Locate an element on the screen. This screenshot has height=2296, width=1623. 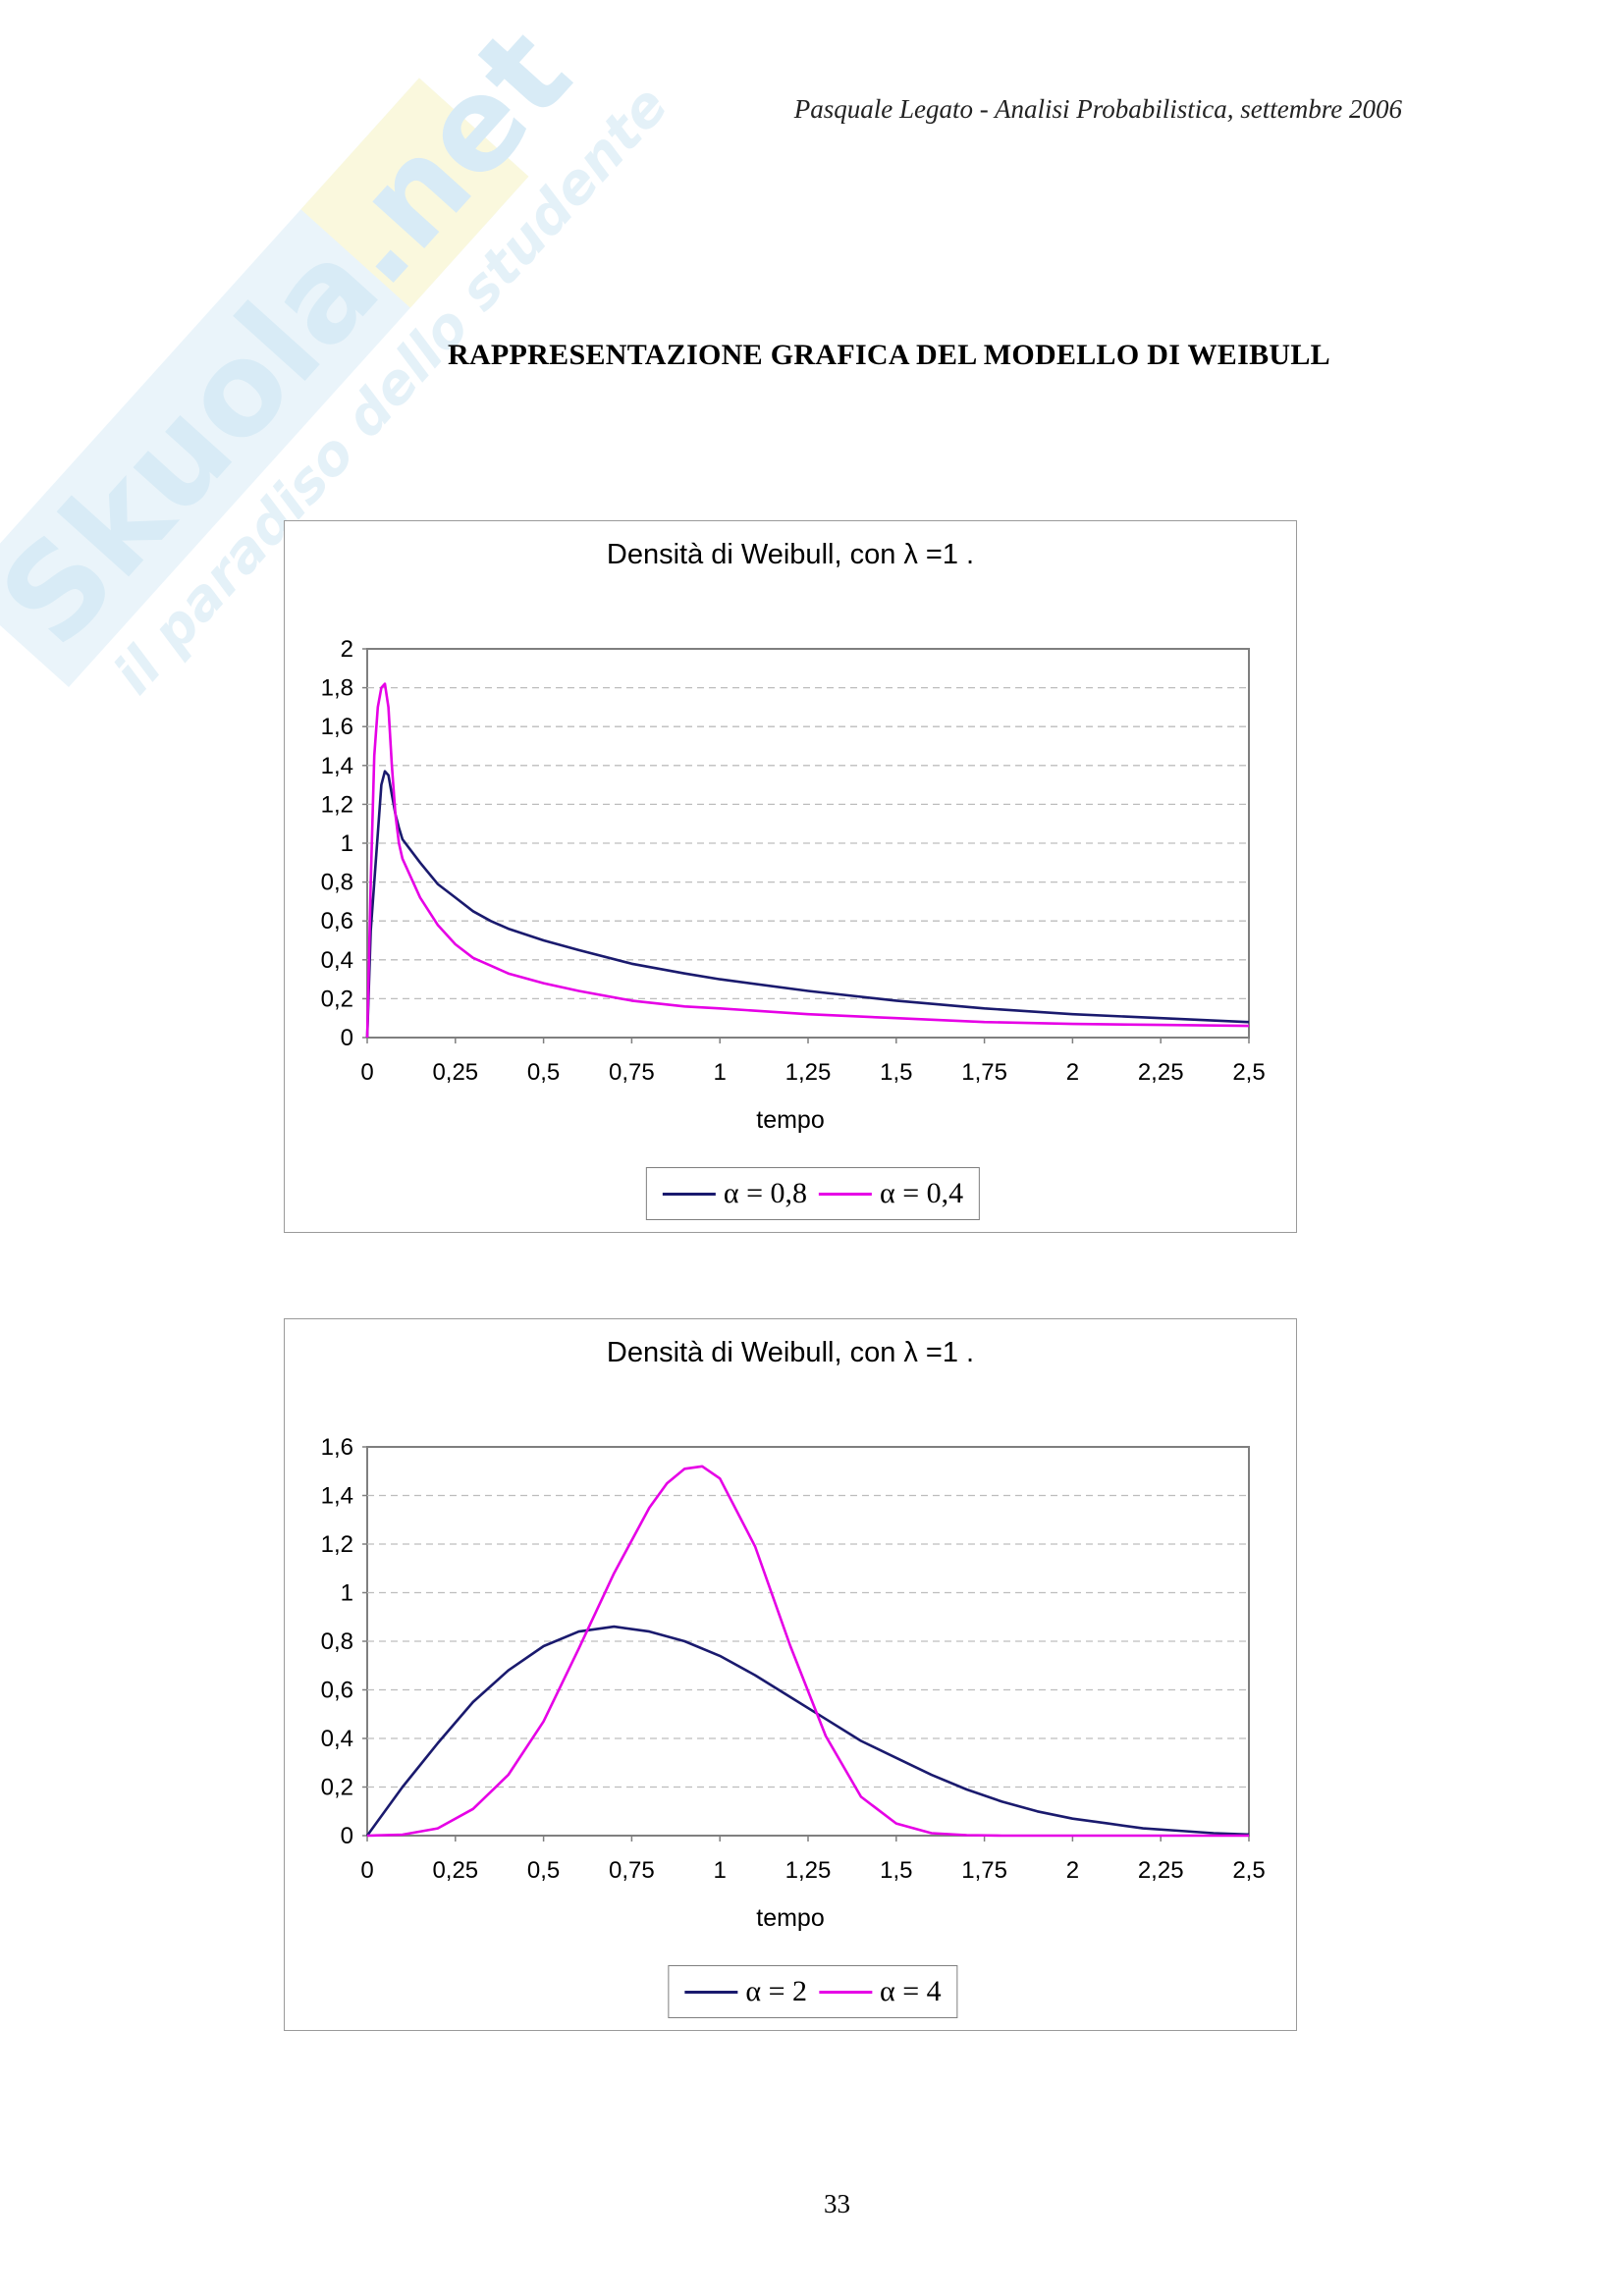
y-tick-label: 2 is located at coordinates (347, 649).